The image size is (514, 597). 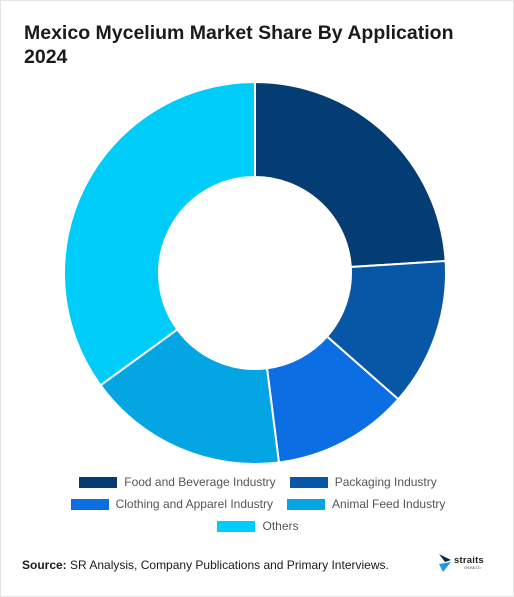 I want to click on legend-item-animal-feed: Animal Feed Industry, so click(x=366, y=504).